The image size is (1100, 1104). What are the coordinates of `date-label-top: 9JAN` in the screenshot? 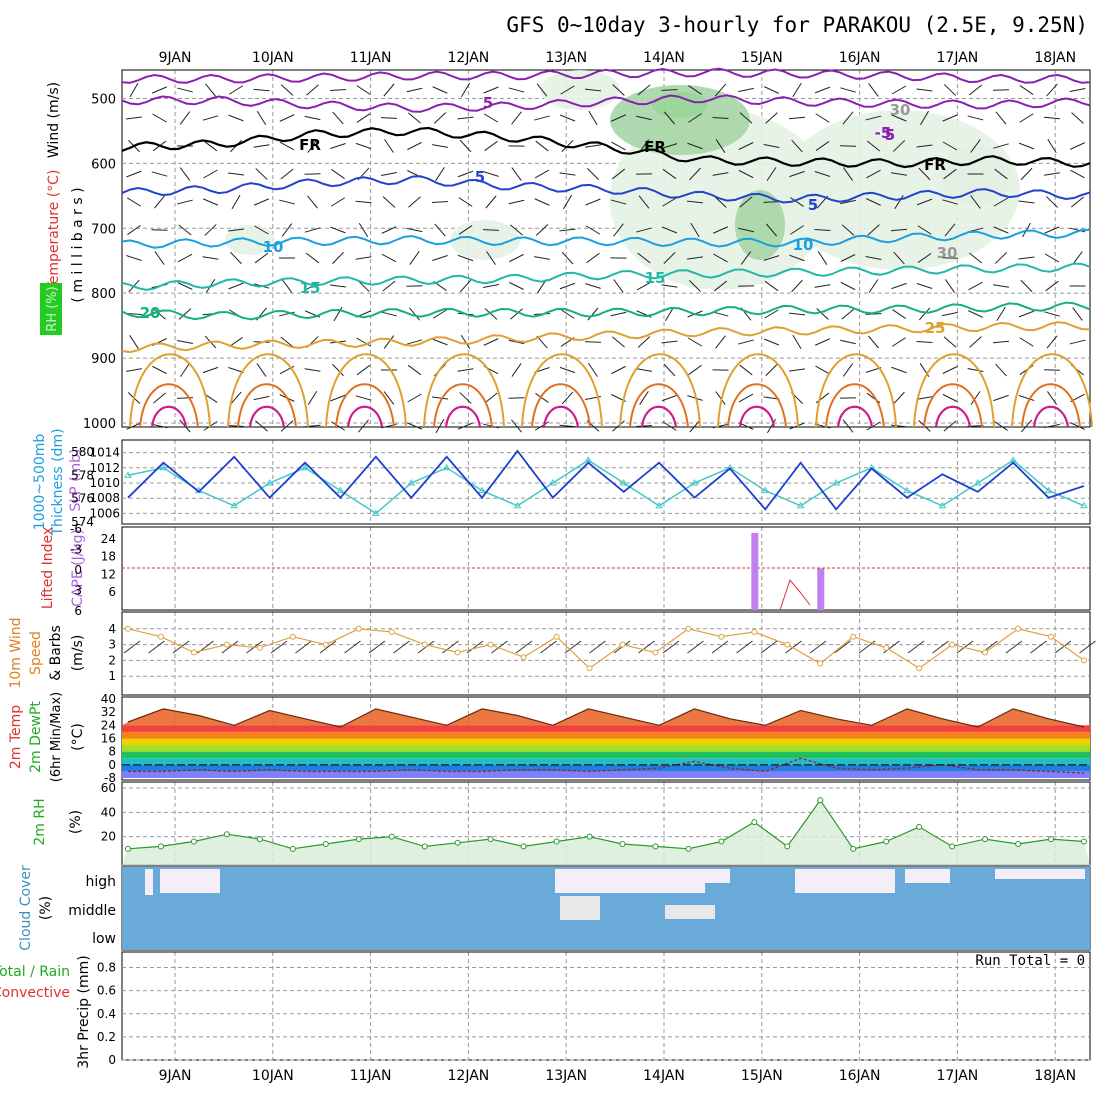 It's located at (175, 58).